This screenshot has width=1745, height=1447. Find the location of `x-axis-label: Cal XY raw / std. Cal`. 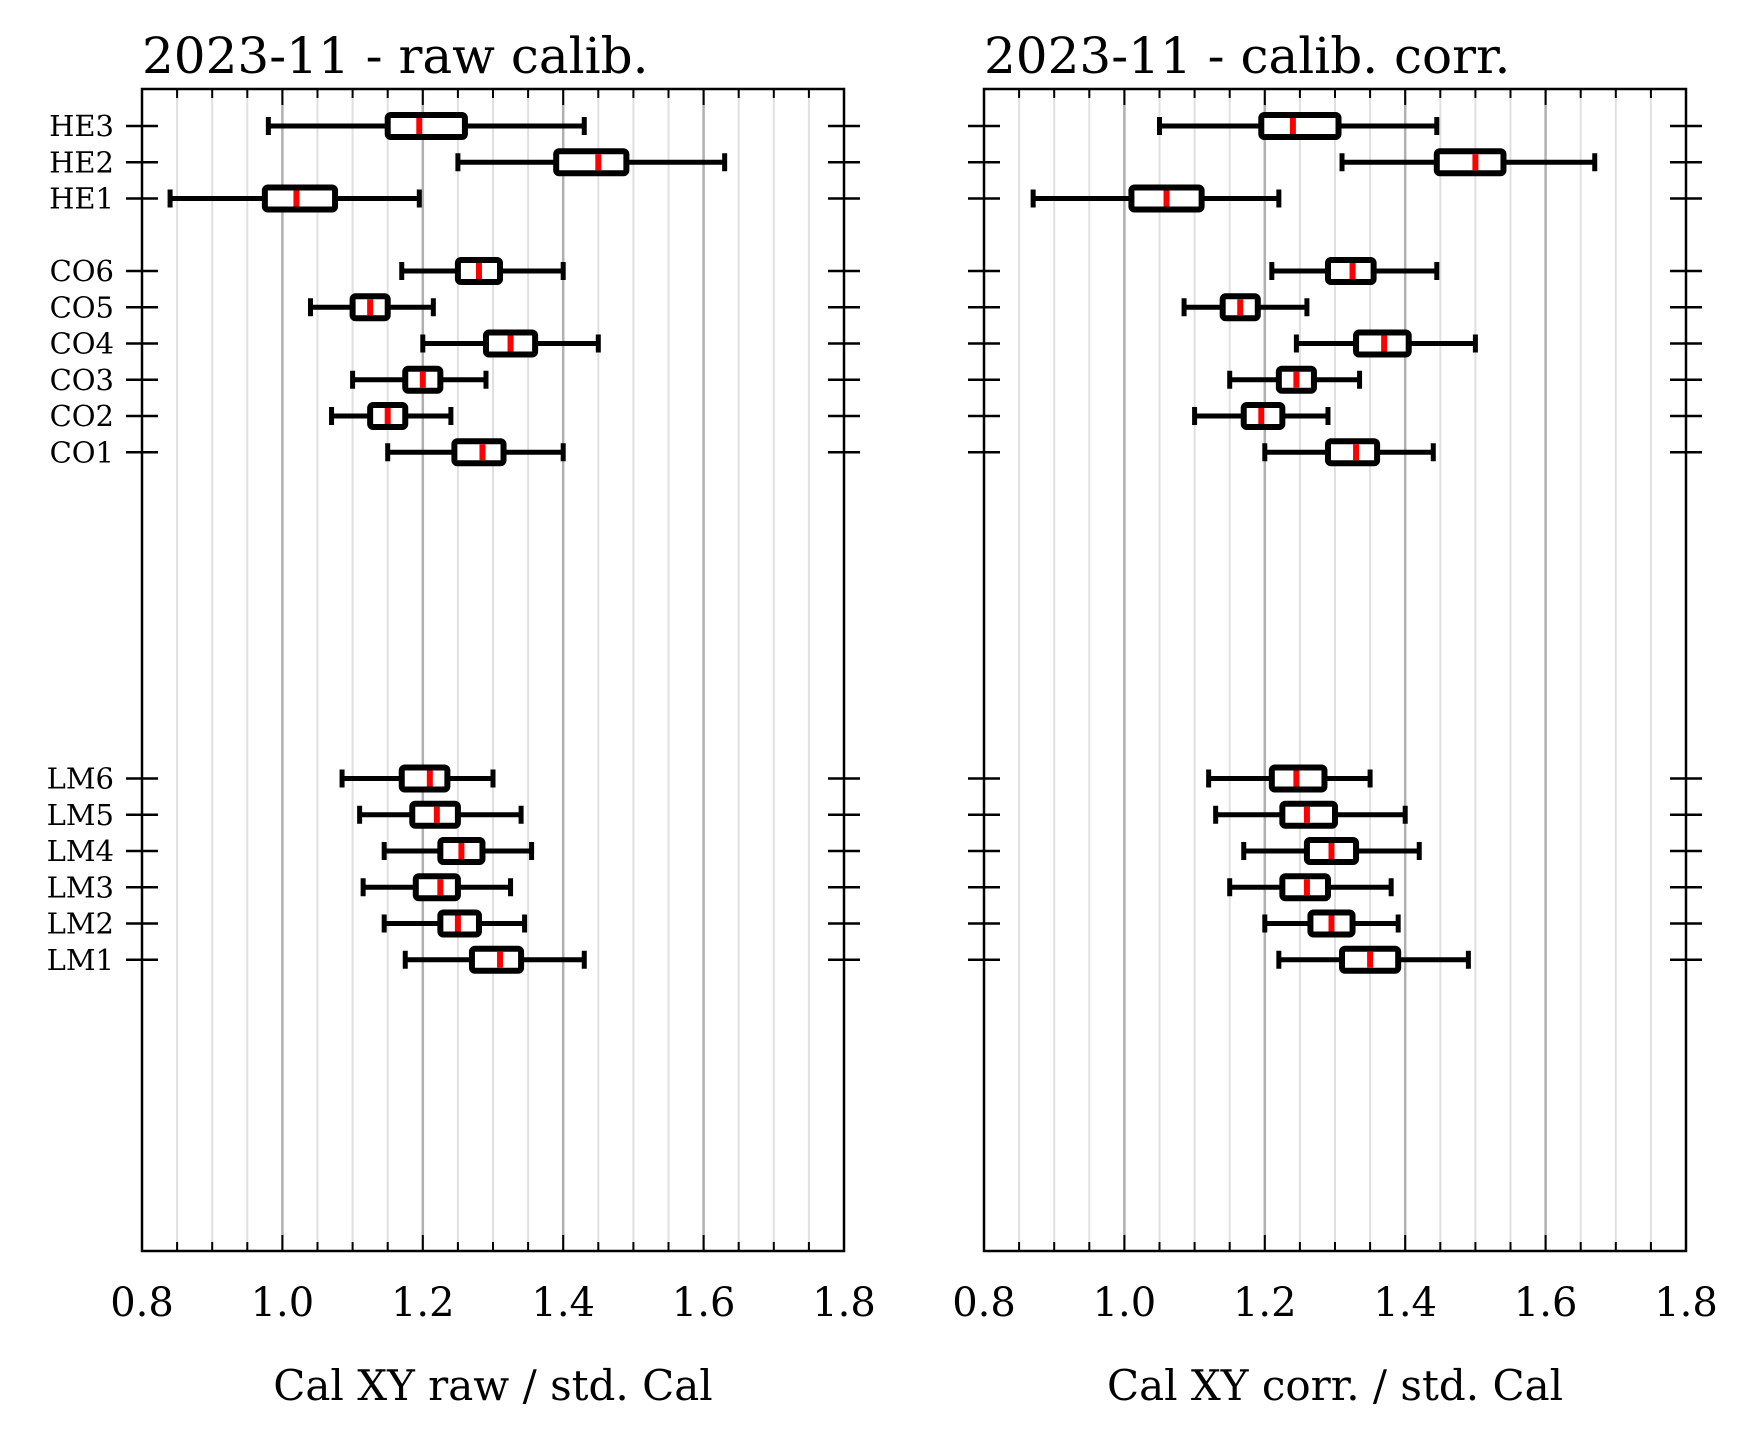

x-axis-label: Cal XY raw / std. Cal is located at coordinates (492, 1385).